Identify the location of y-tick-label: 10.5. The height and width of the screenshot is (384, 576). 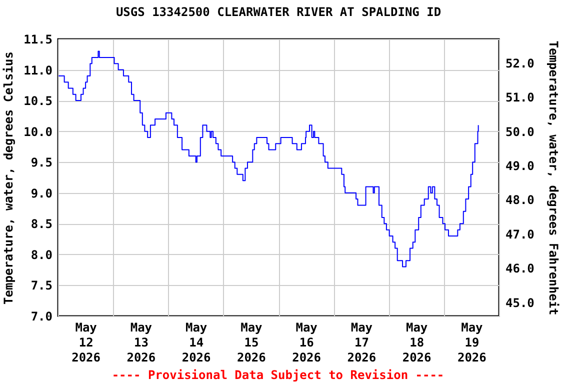
(38, 101).